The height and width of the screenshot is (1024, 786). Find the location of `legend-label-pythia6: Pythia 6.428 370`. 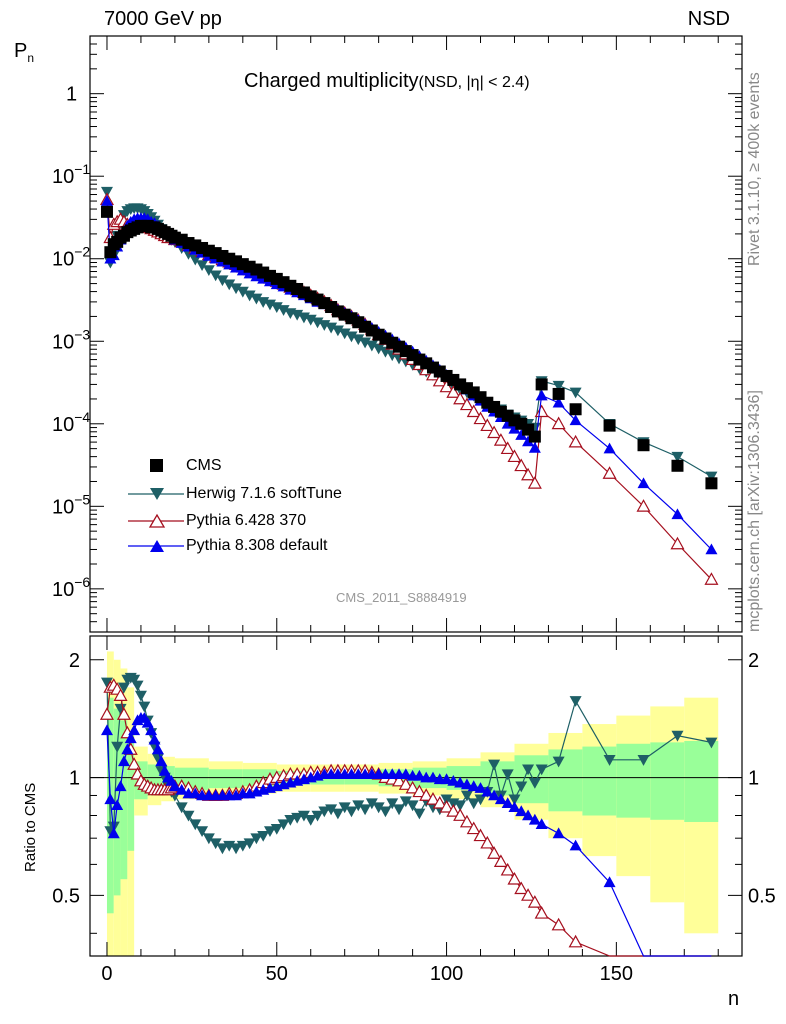

legend-label-pythia6: Pythia 6.428 370 is located at coordinates (246, 520).